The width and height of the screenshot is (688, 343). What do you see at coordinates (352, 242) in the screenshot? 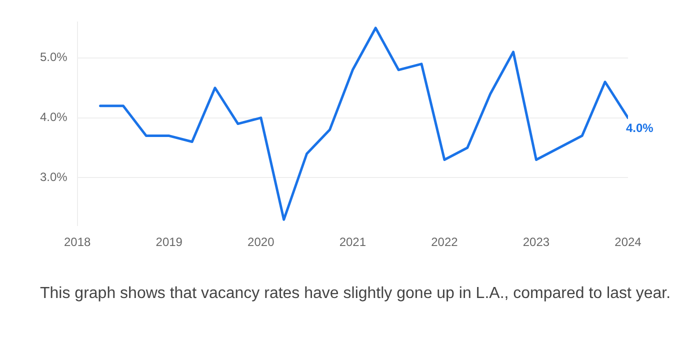
I see `x-tick-label: 2021` at bounding box center [352, 242].